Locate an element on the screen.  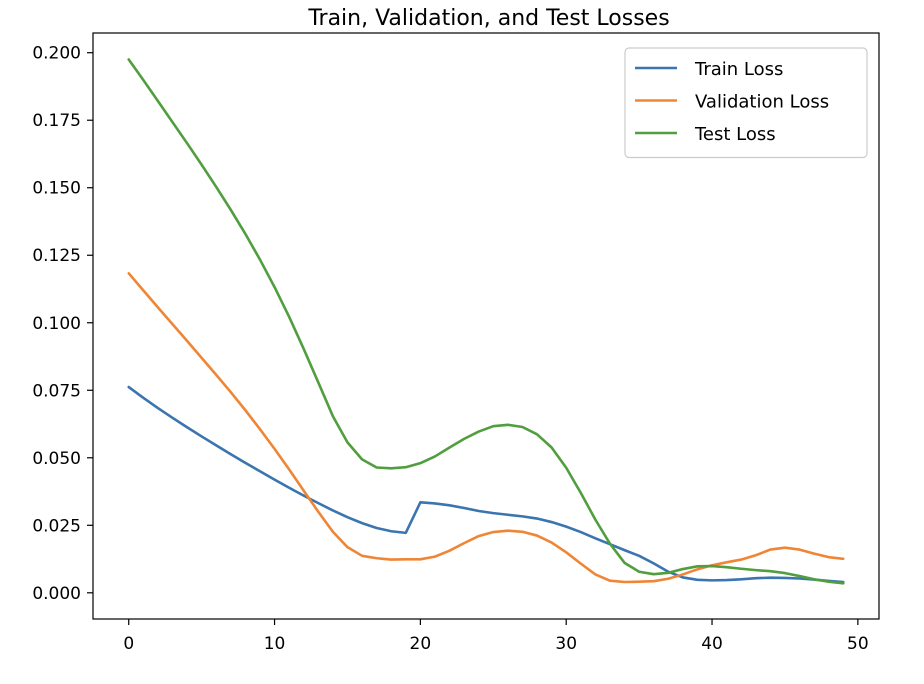
legend-label-validation-loss: Validation Loss is located at coordinates (762, 102).